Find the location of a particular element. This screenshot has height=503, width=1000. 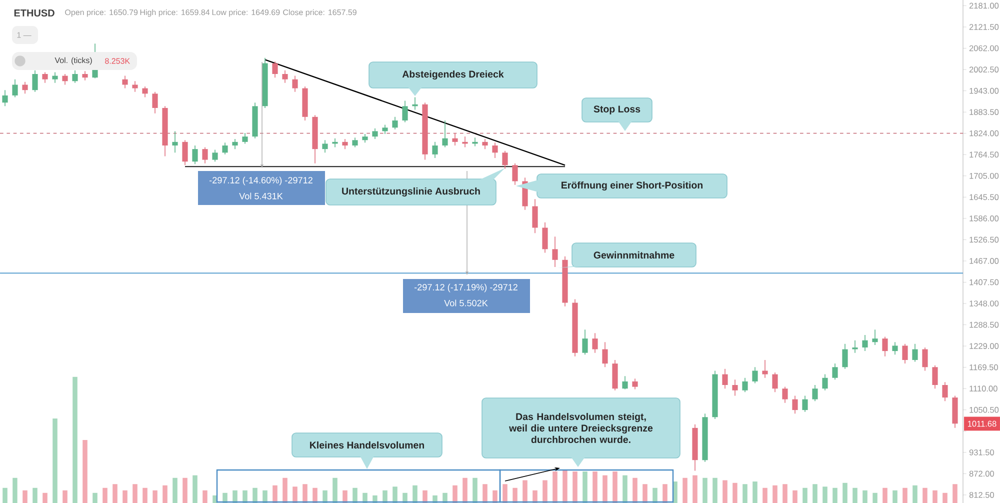

annotation: Open price: 1650.79 is located at coordinates (101, 13).